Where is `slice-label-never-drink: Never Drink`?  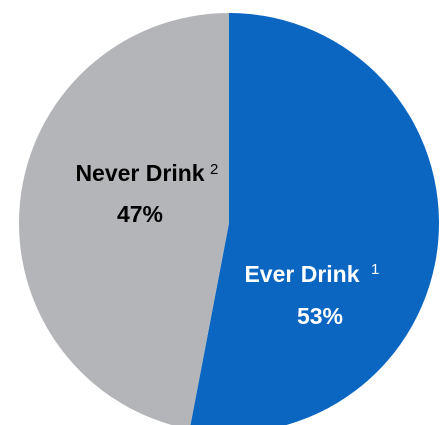
slice-label-never-drink: Never Drink is located at coordinates (139, 173).